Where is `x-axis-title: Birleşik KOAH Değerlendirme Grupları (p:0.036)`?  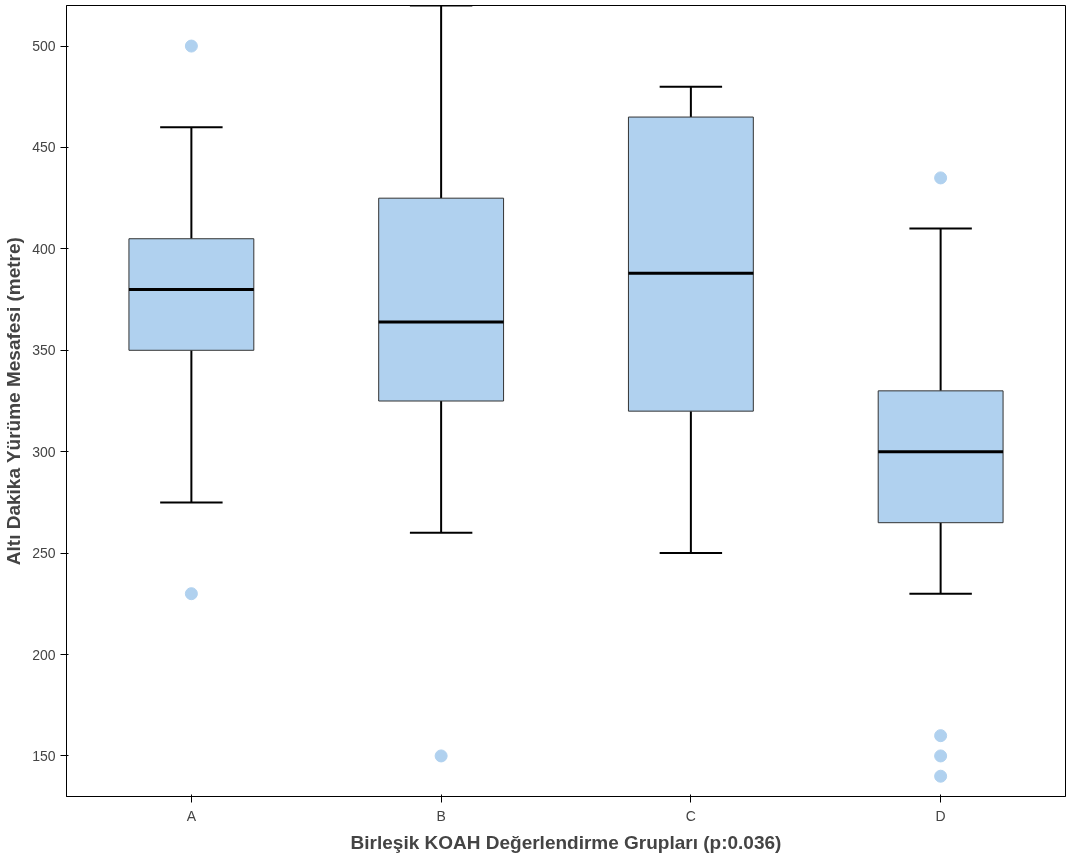
x-axis-title: Birleşik KOAH Değerlendirme Grupları (p:0.036) is located at coordinates (566, 842).